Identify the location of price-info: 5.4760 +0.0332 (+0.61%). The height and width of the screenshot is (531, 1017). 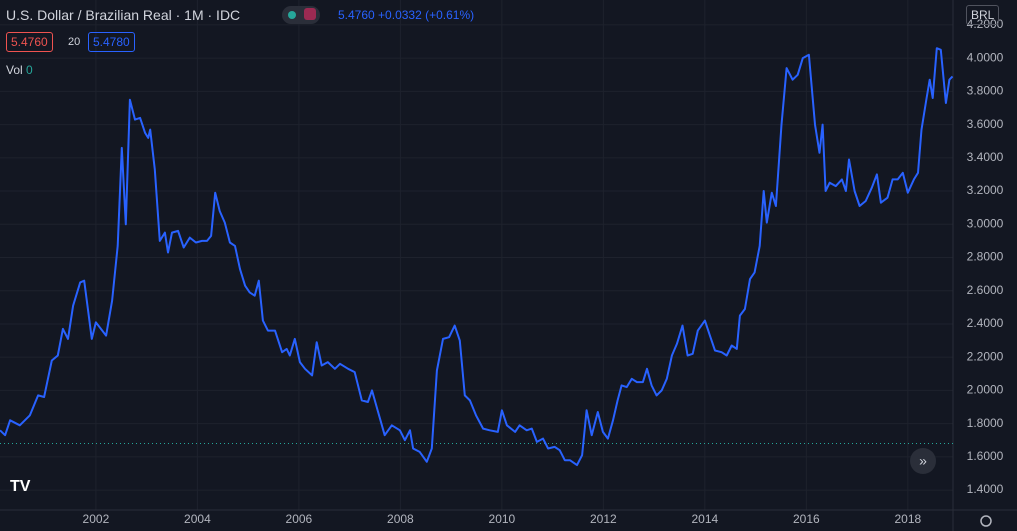
(406, 15).